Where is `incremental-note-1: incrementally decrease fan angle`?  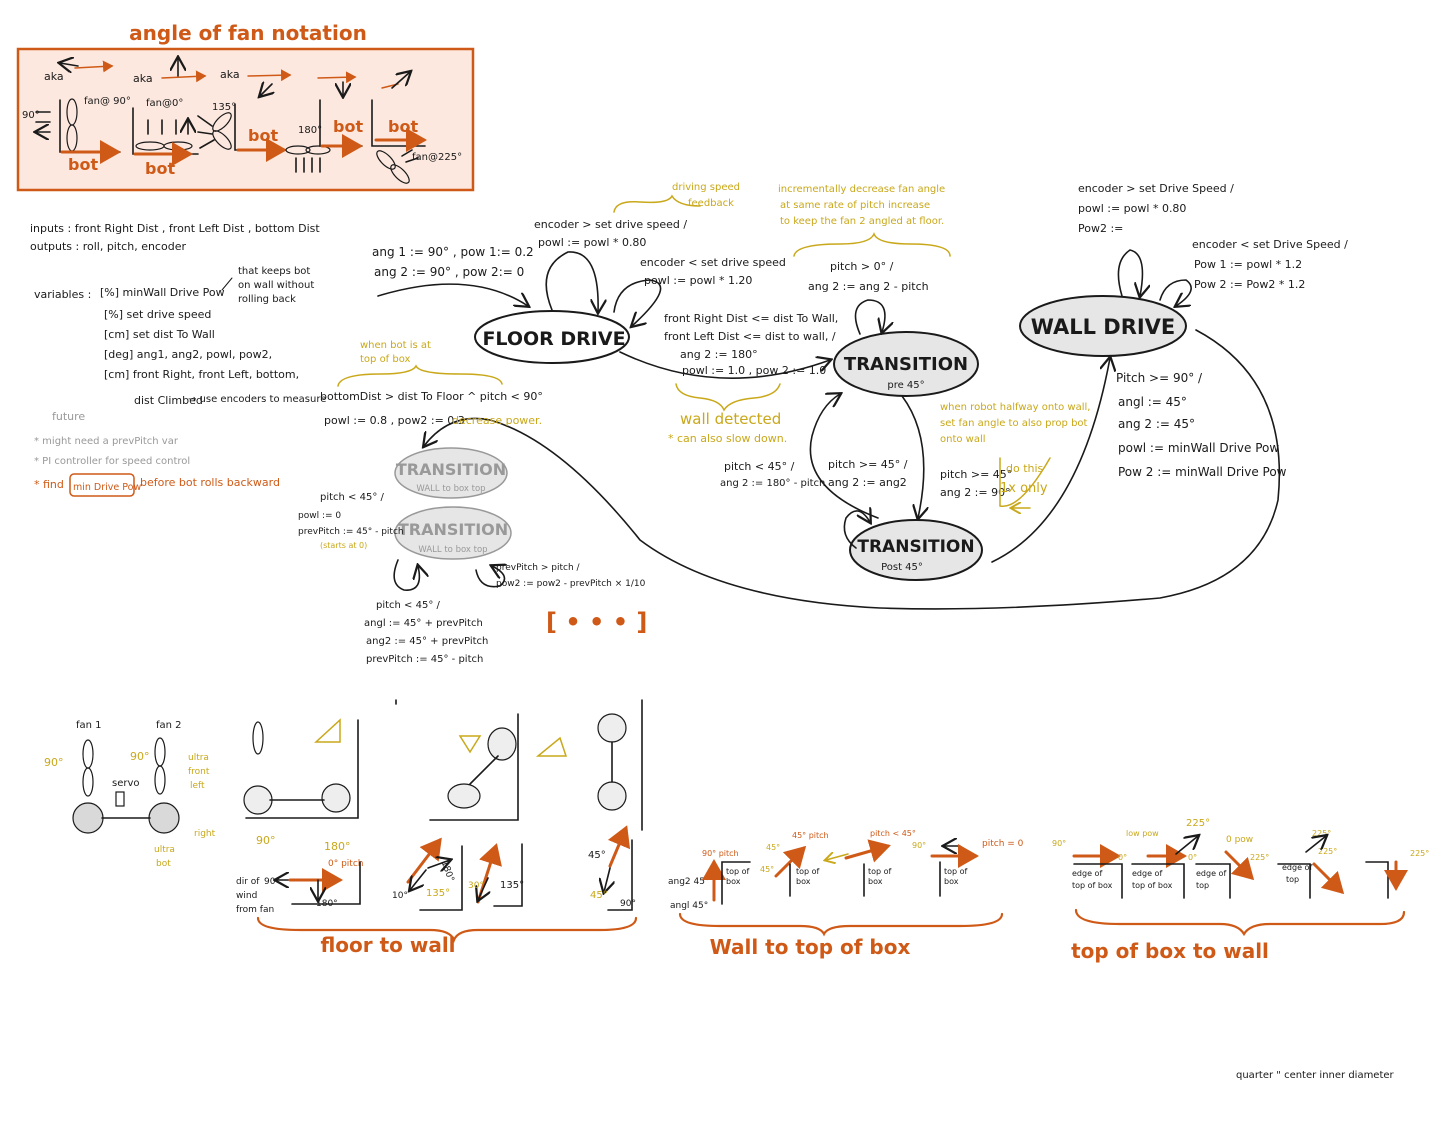
incremental-note-1: incrementally decrease fan angle is located at coordinates (861, 189).